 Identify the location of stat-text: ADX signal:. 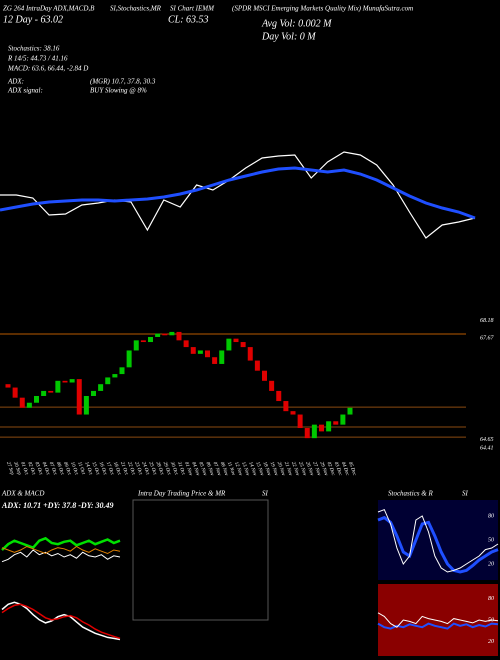
(25, 91).